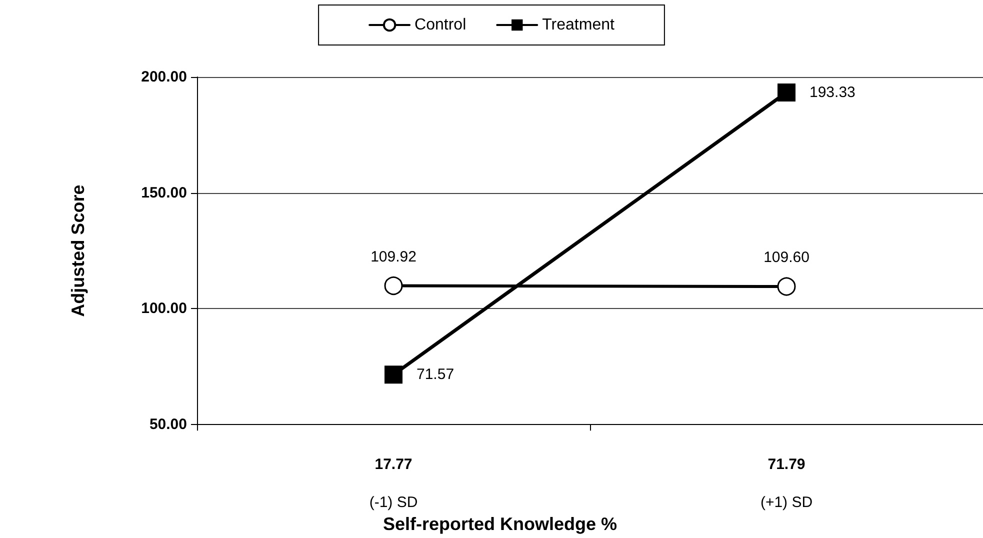 This screenshot has height=538, width=983. What do you see at coordinates (579, 25) in the screenshot?
I see `legend-label: Treatment` at bounding box center [579, 25].